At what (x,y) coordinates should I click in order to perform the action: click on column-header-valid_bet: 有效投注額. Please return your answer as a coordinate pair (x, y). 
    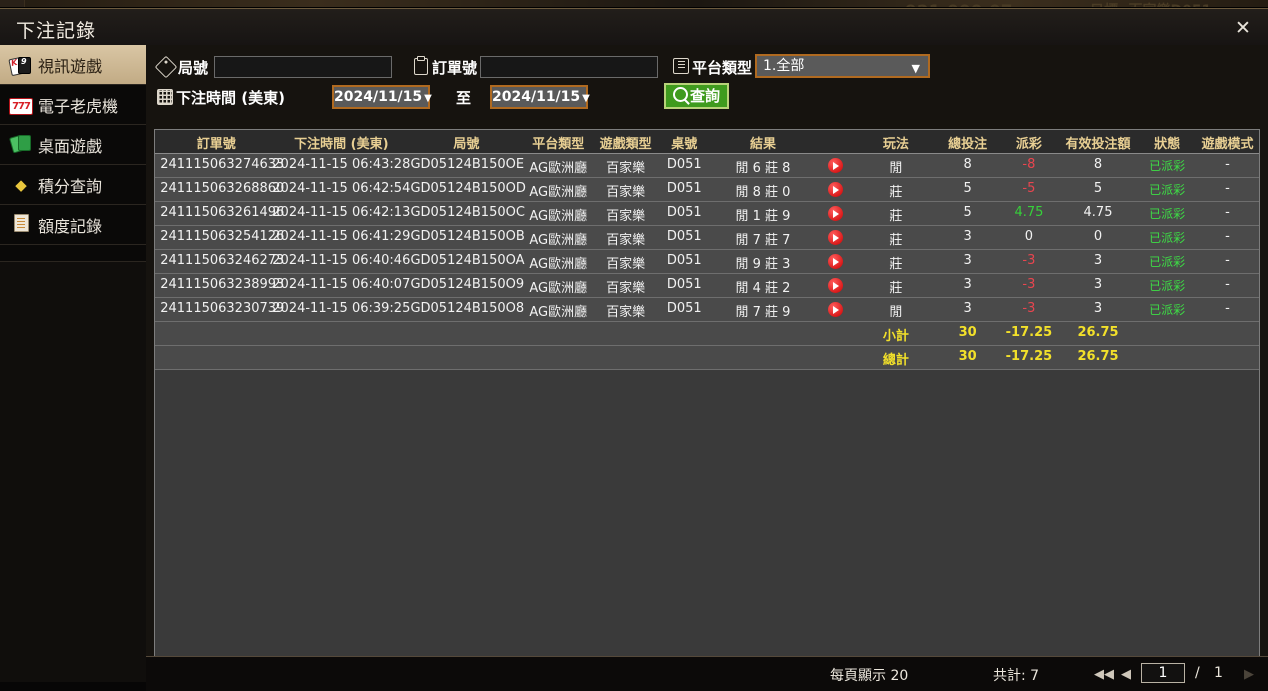
    Looking at the image, I should click on (1098, 142).